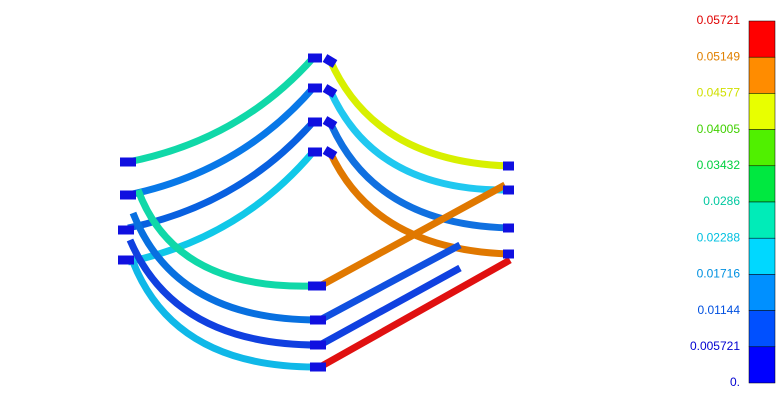  I want to click on legend-label: 0.01144, so click(719, 310).